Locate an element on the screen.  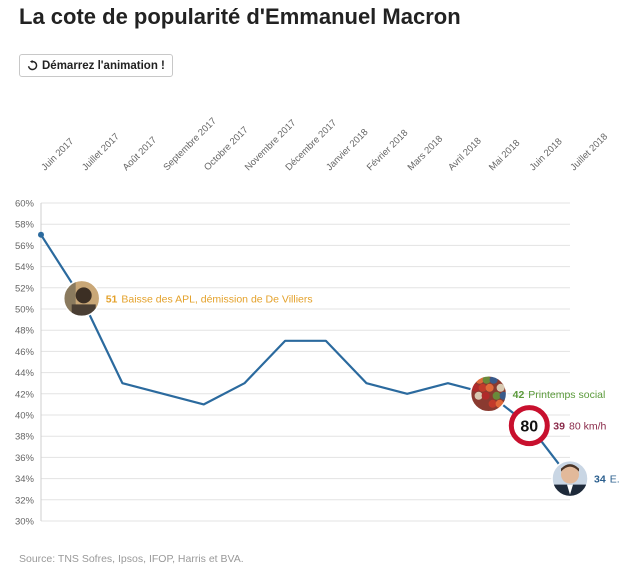
annotation-value: 51 is located at coordinates (112, 299).